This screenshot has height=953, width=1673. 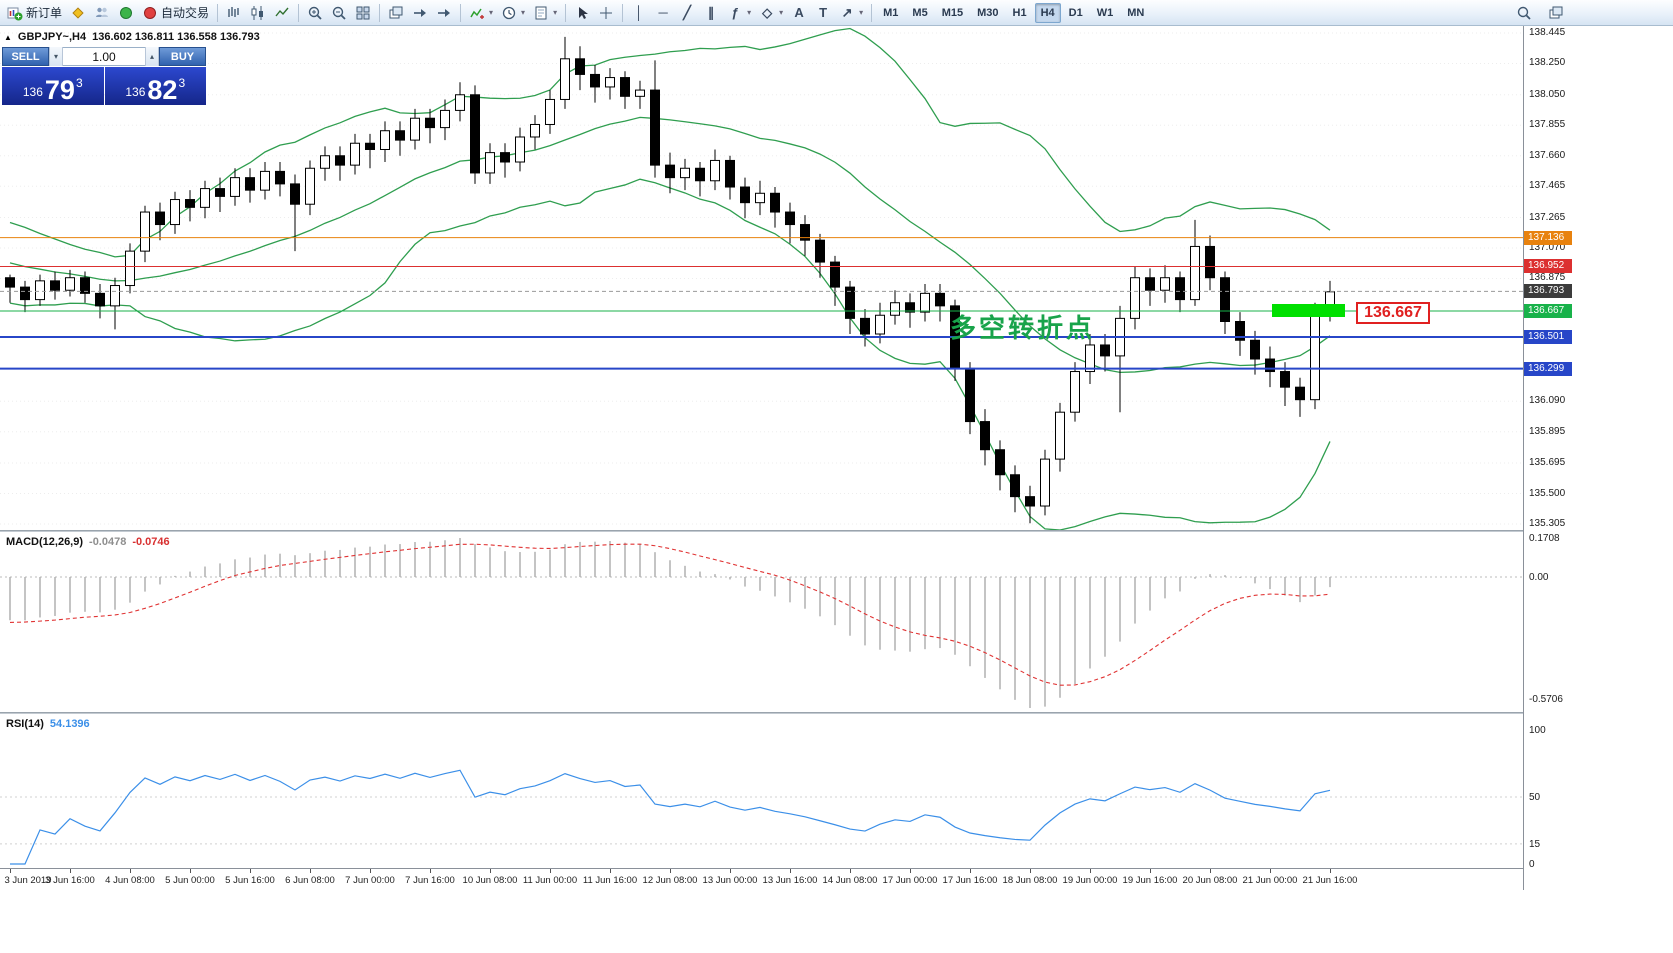 What do you see at coordinates (44, 13) in the screenshot?
I see `new-order-label: 新订单` at bounding box center [44, 13].